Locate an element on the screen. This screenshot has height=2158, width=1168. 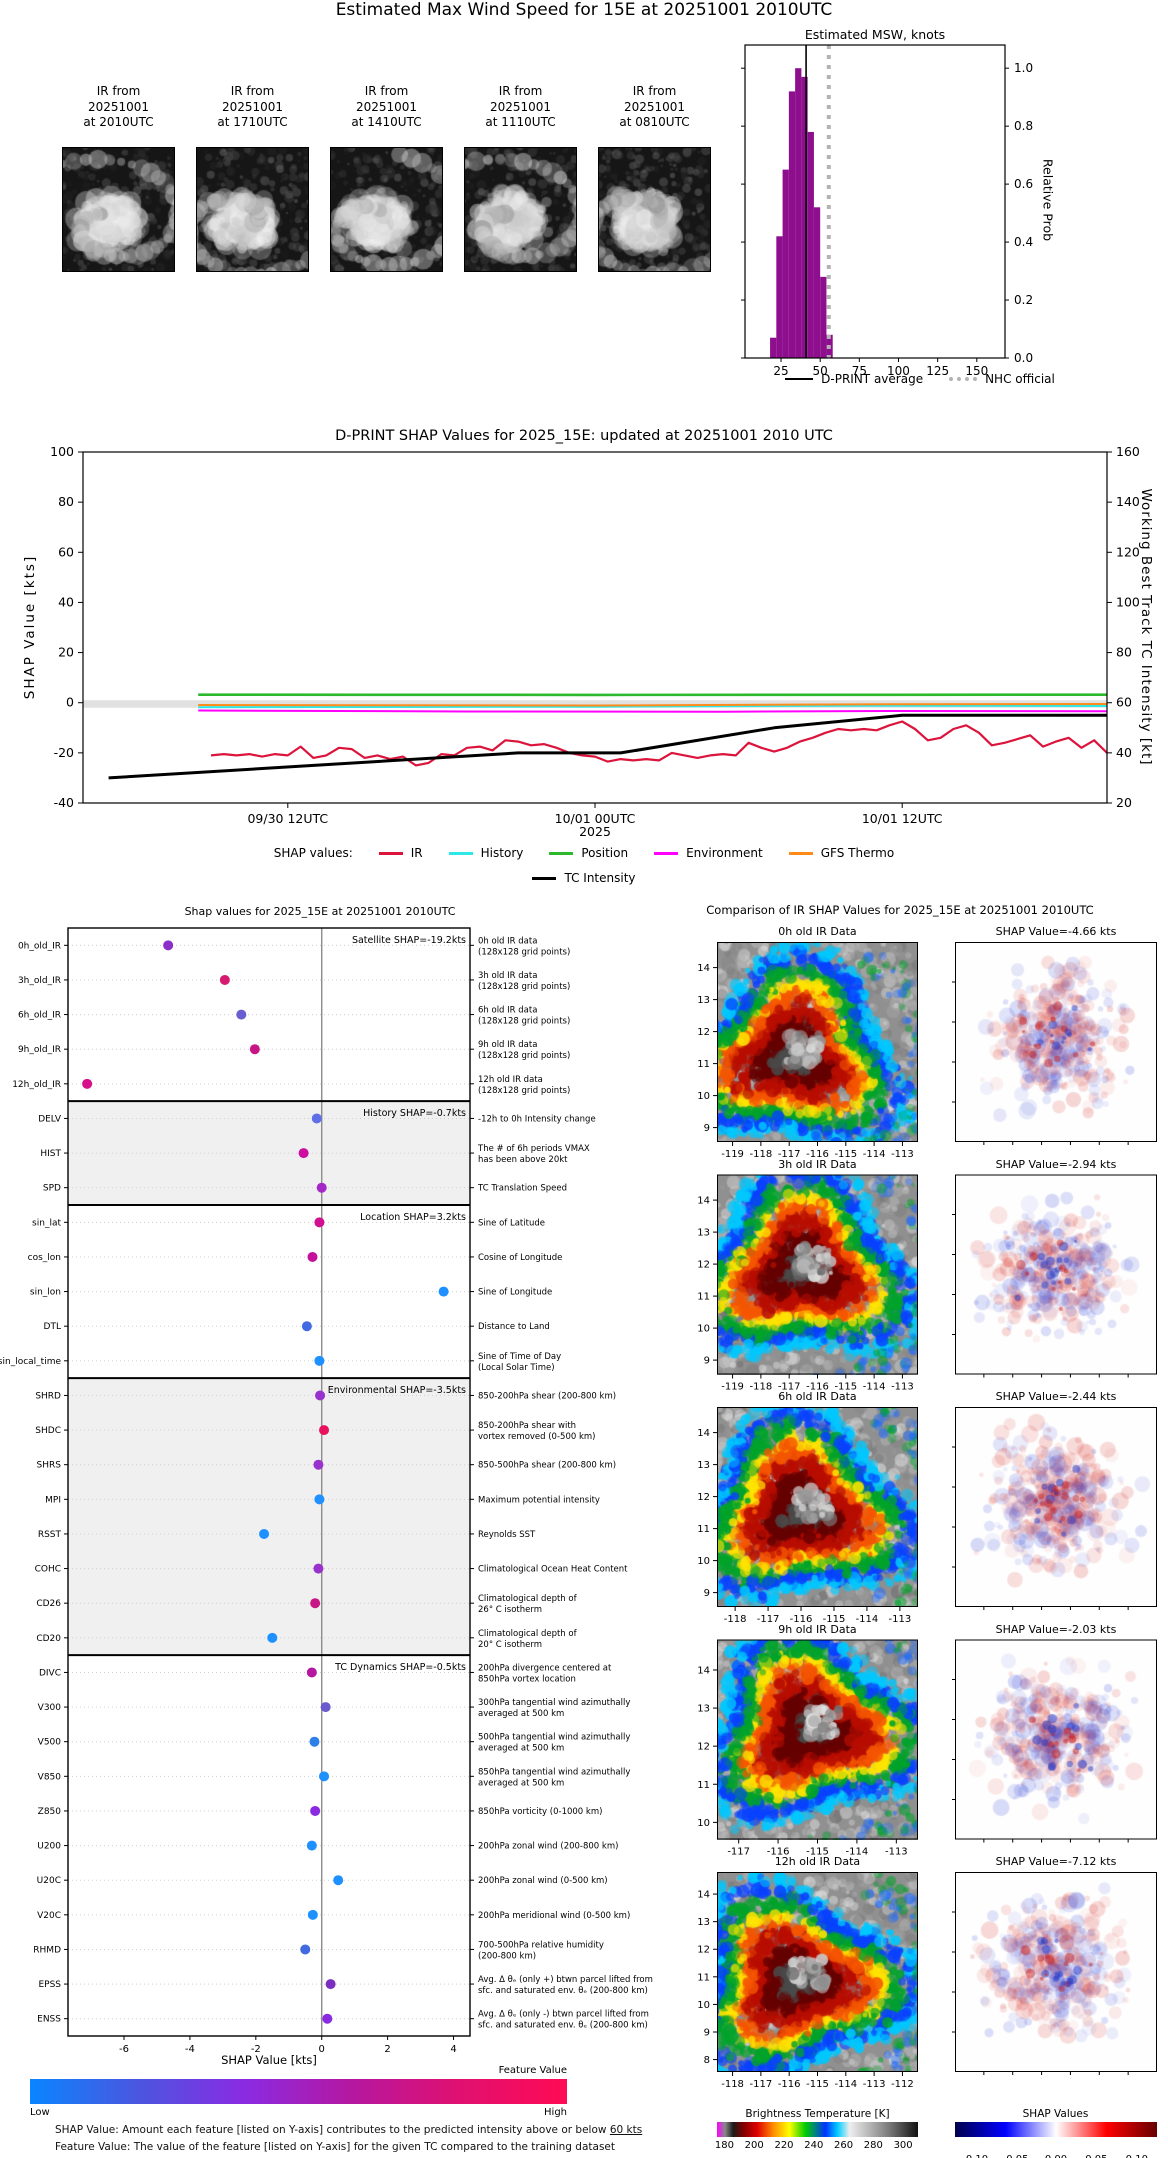
ts-ytick-left-label: 40 is located at coordinates (66, 601).